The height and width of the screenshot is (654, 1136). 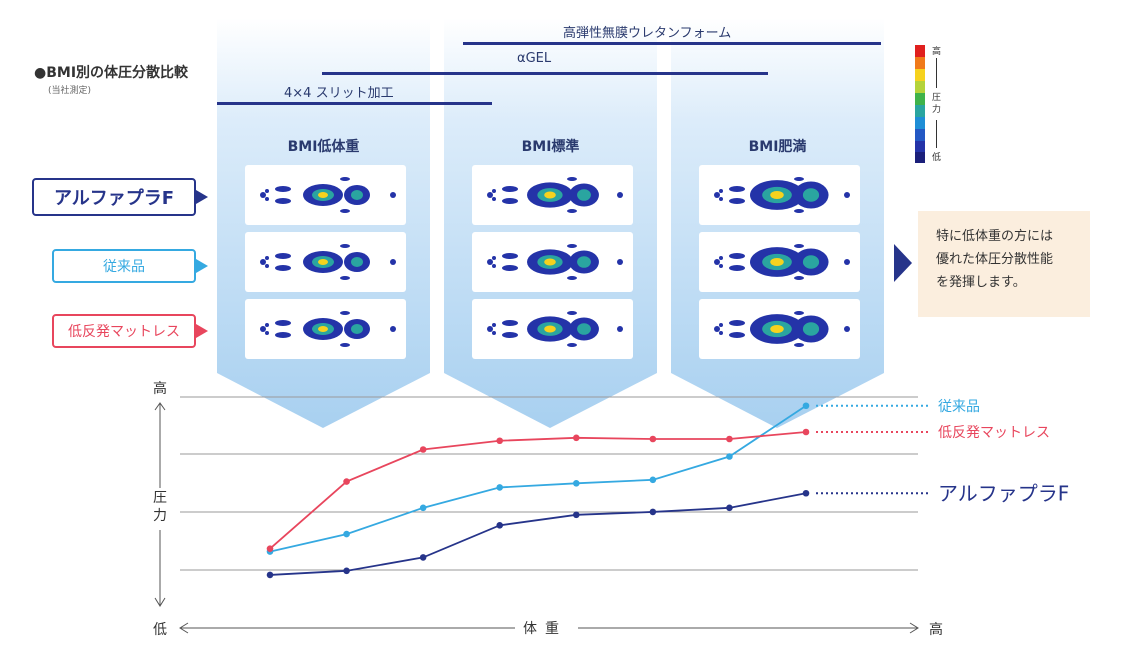 What do you see at coordinates (534, 58) in the screenshot?
I see `feature-label-gel: αGEL` at bounding box center [534, 58].